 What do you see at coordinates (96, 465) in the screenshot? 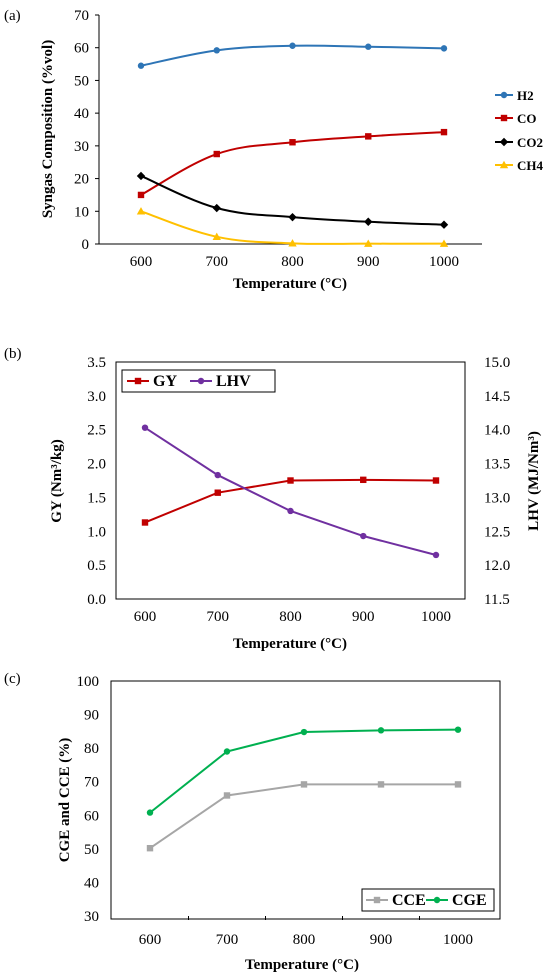
I see `y-tick-label: 2.0` at bounding box center [96, 465].